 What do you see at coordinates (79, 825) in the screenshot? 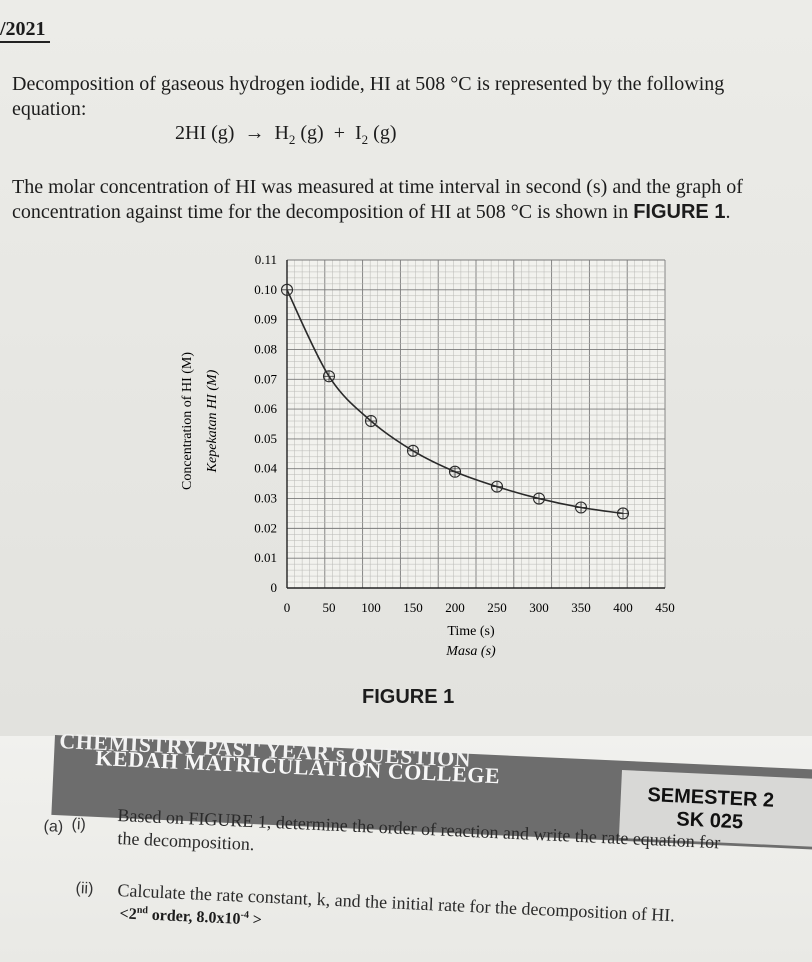
I see `question-i-label: (i)` at bounding box center [79, 825].